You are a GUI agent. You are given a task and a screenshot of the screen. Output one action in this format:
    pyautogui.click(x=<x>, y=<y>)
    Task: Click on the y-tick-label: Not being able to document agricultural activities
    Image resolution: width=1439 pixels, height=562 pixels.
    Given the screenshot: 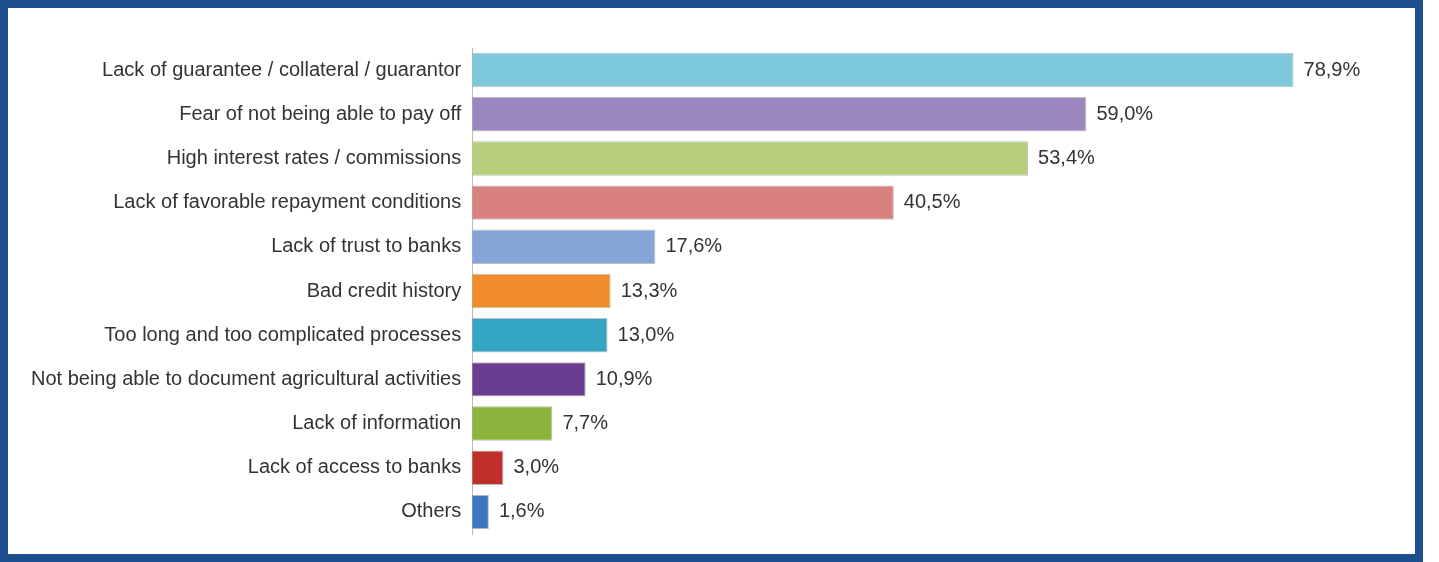 What is the action you would take?
    pyautogui.click(x=246, y=377)
    